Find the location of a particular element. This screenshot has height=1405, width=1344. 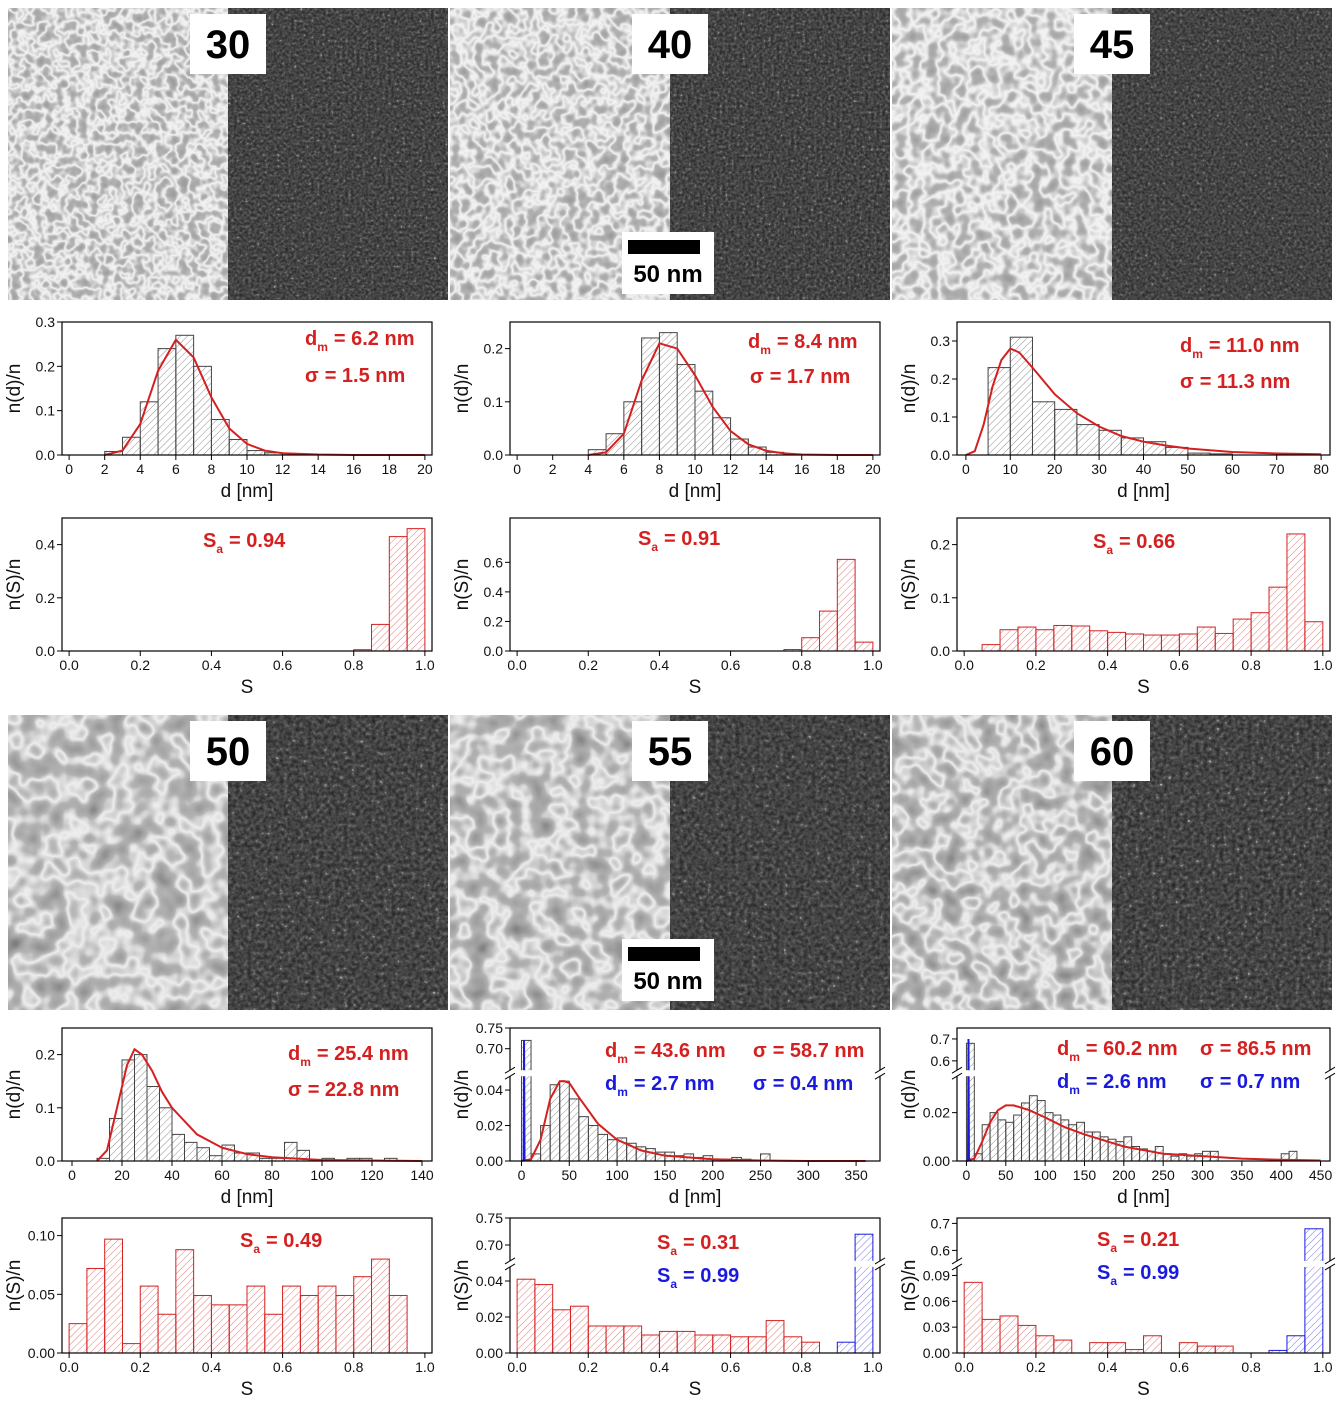

x-axis-label: S is located at coordinates (247, 687).